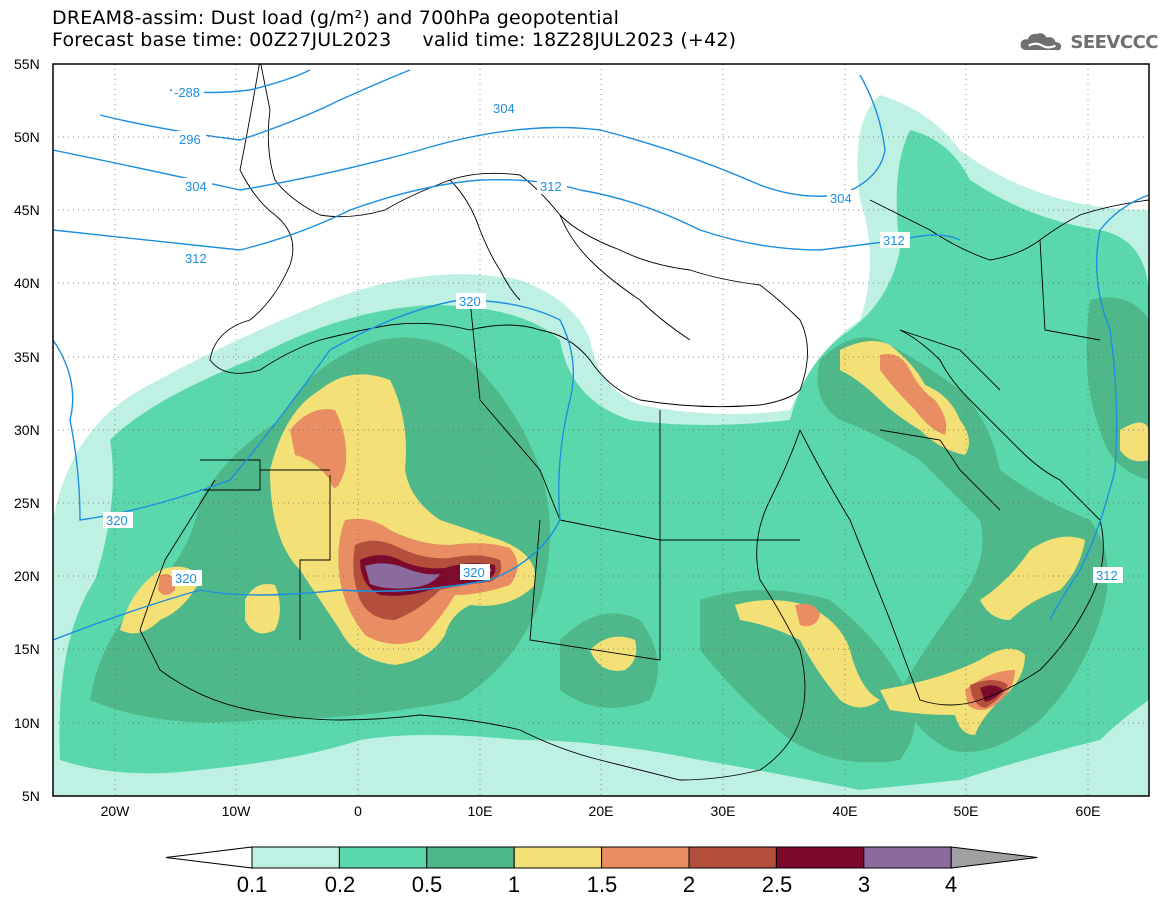 The image size is (1165, 907). I want to click on lon-tick-label: 10W, so click(237, 811).